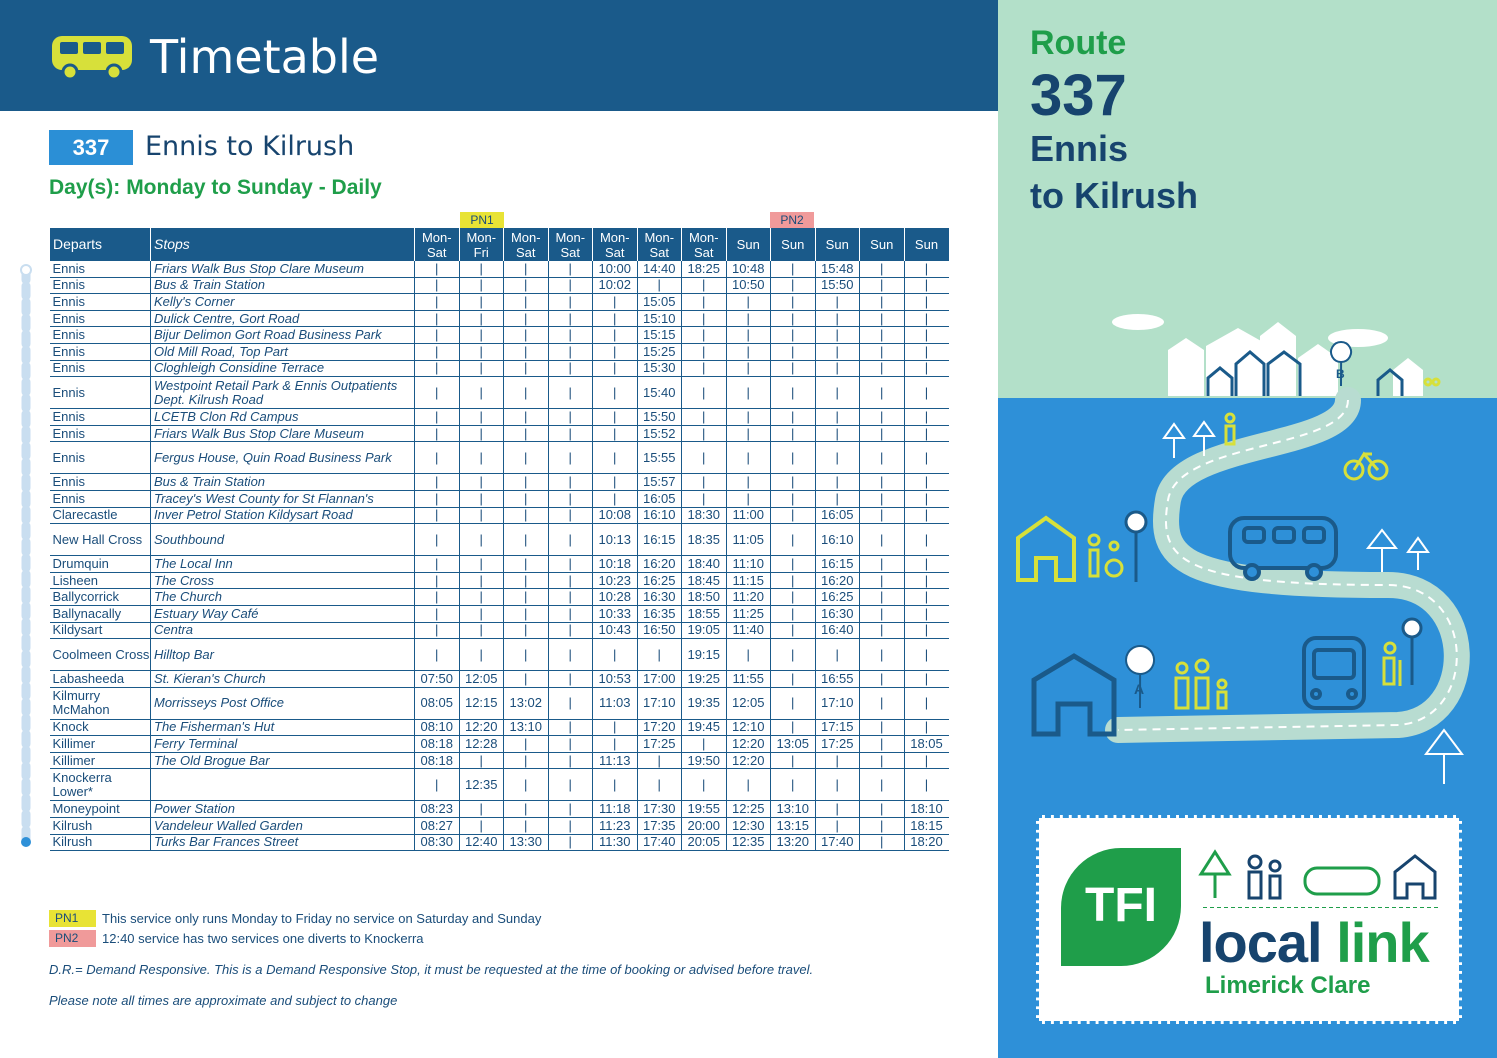 This screenshot has width=1497, height=1058. What do you see at coordinates (837, 581) in the screenshot?
I see `time-cell: 16:20` at bounding box center [837, 581].